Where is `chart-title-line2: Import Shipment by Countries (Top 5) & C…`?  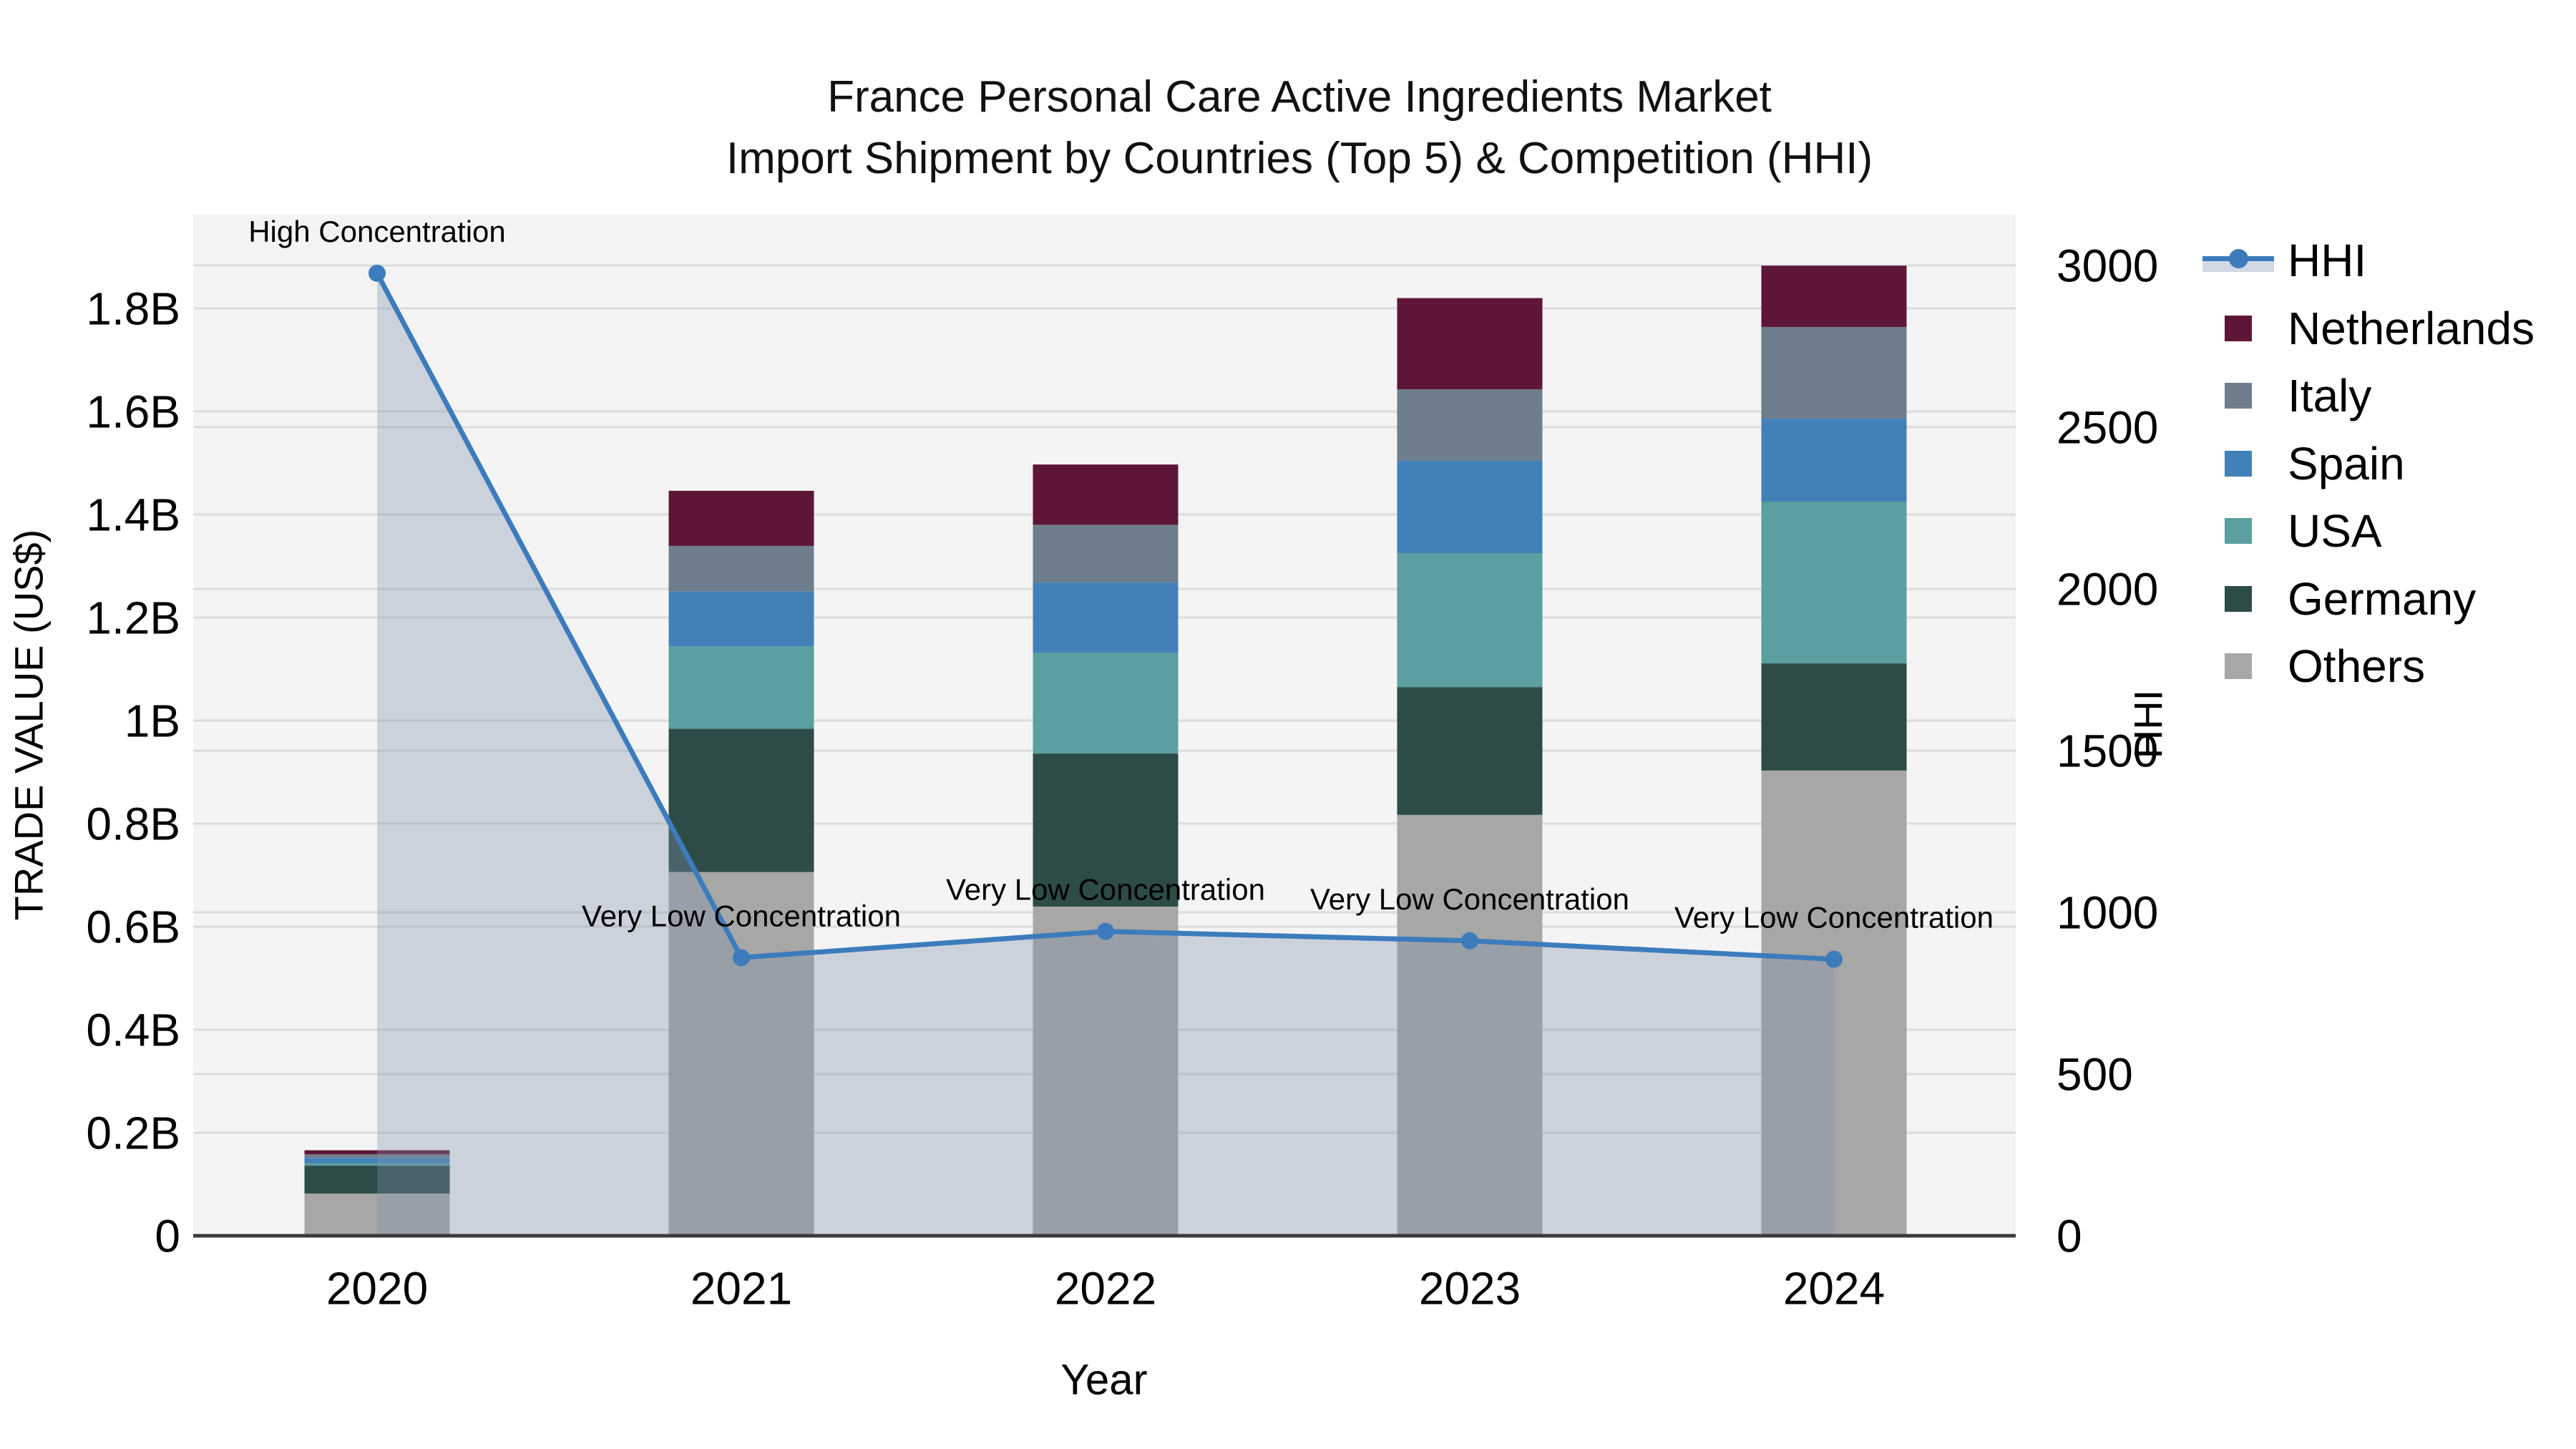 chart-title-line2: Import Shipment by Countries (Top 5) & C… is located at coordinates (1299, 158).